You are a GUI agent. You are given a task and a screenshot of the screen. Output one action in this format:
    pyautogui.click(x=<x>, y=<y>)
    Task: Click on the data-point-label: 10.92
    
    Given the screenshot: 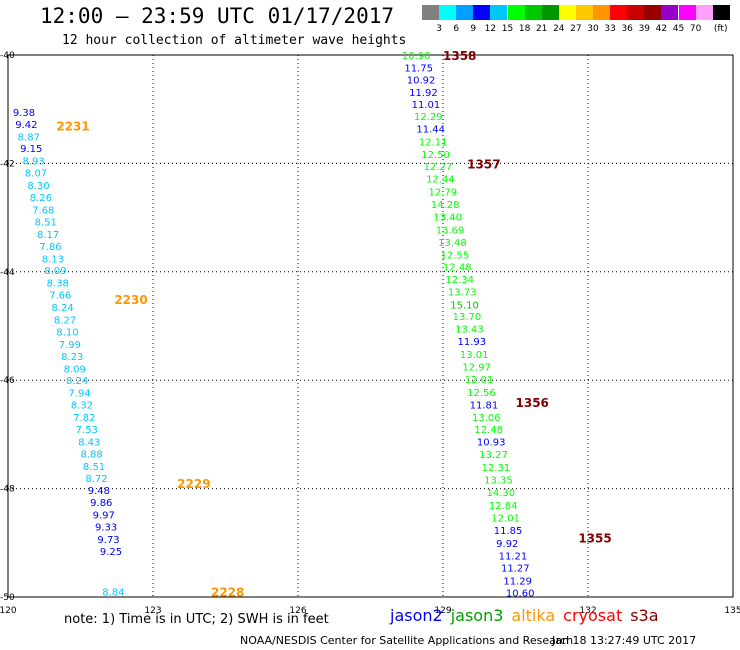 What is the action you would take?
    pyautogui.click(x=421, y=80)
    